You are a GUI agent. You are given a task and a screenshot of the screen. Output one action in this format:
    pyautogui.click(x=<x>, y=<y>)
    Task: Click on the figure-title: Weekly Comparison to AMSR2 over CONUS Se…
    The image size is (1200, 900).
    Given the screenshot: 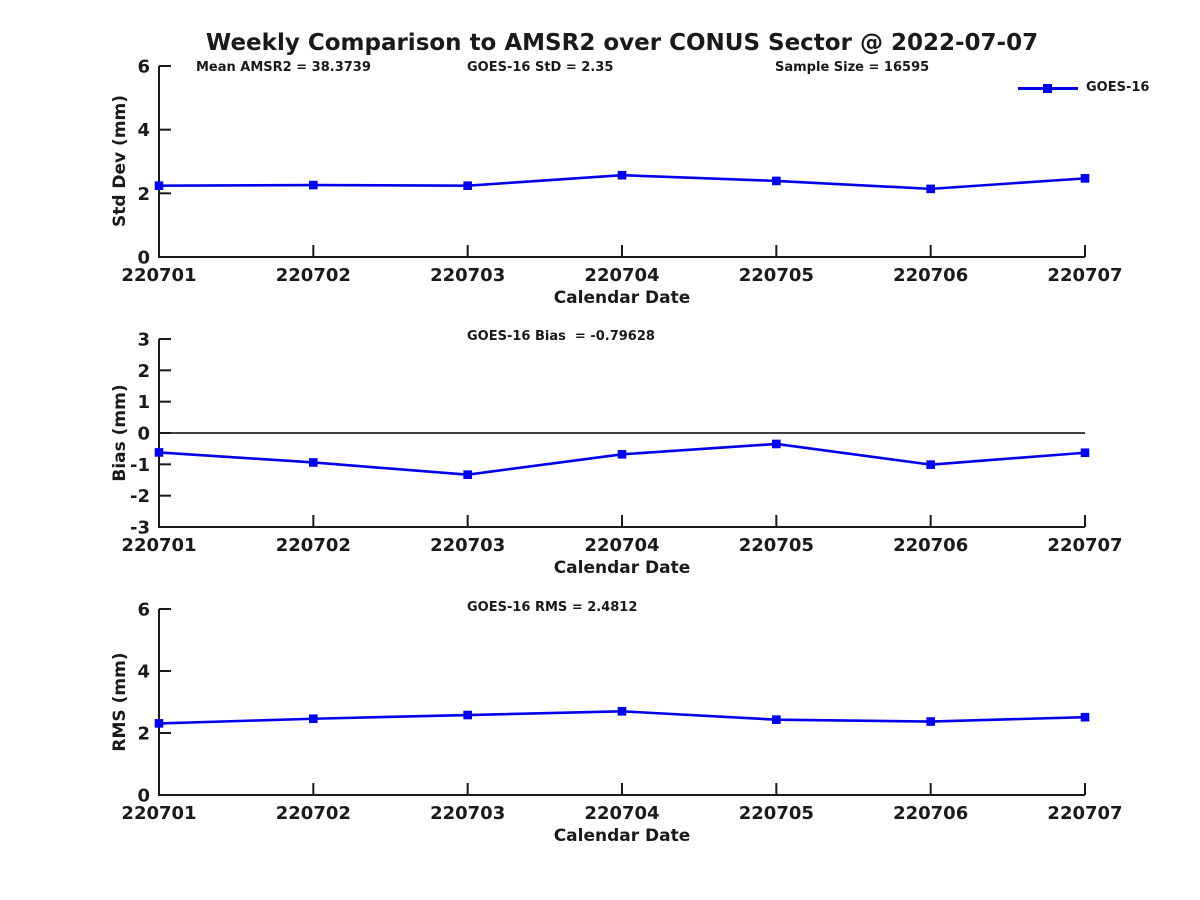 What is the action you would take?
    pyautogui.click(x=622, y=43)
    